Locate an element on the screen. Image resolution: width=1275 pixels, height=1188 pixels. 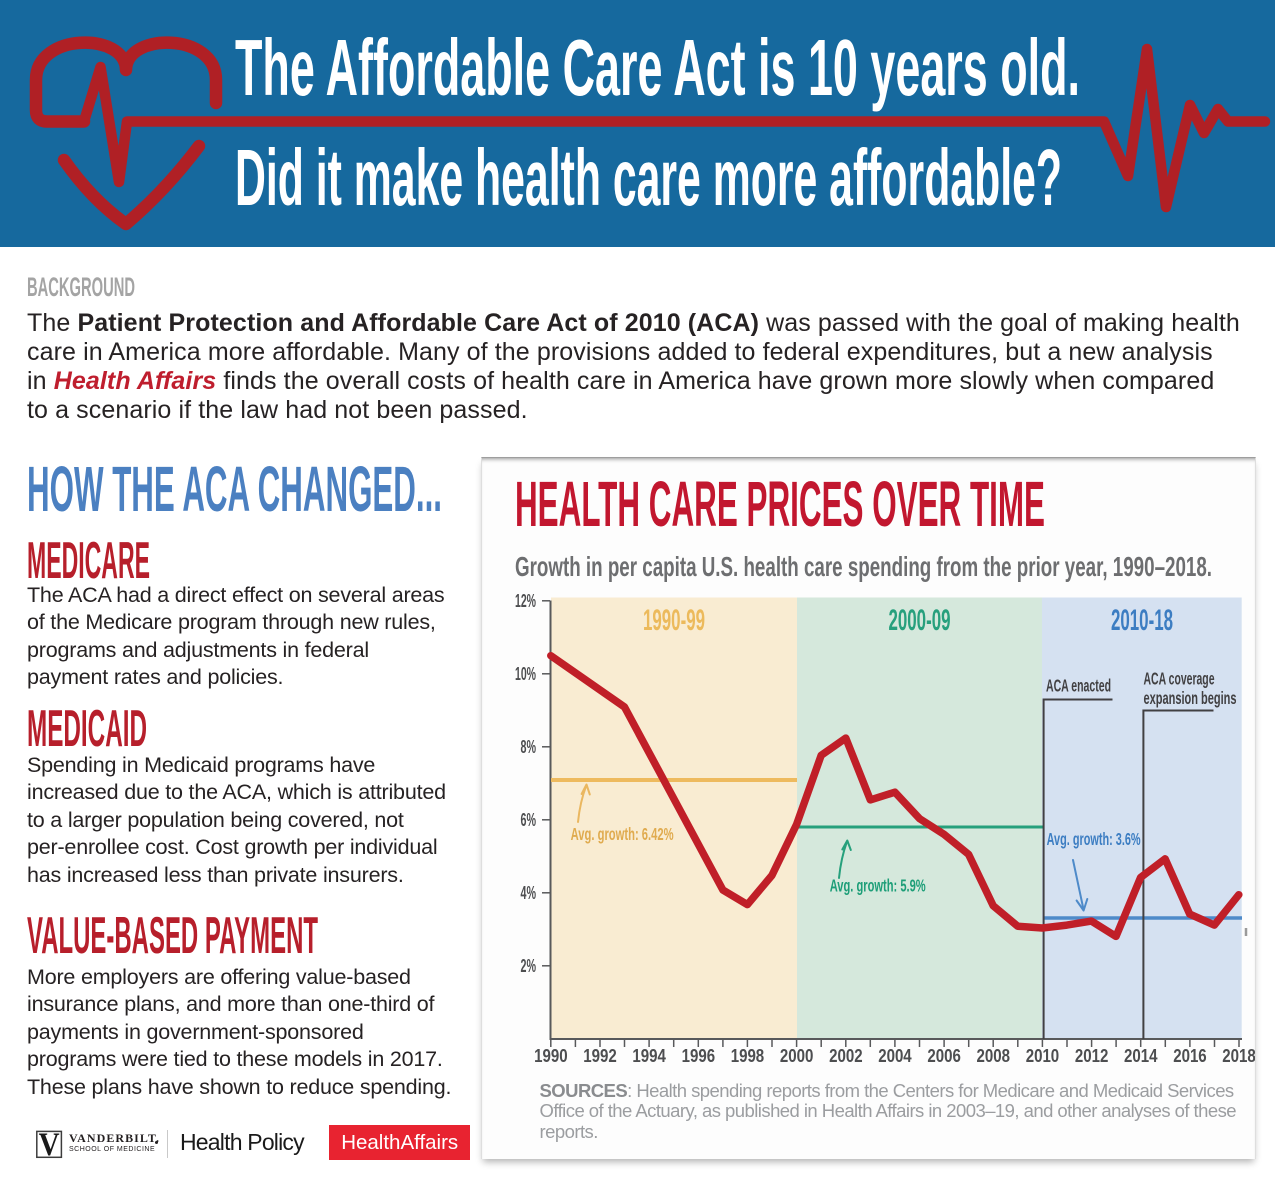
svg-text: 4% is located at coordinates (529, 893).